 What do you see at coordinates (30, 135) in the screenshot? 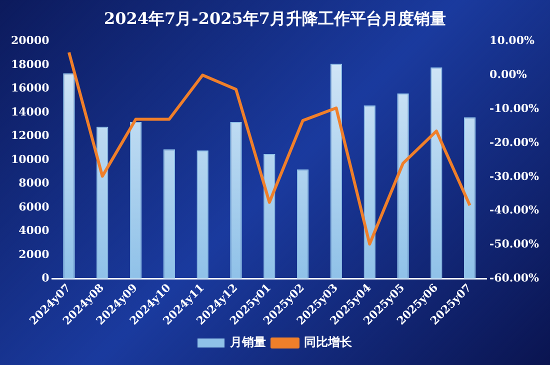
I see `y-tick-label: 12000` at bounding box center [30, 135].